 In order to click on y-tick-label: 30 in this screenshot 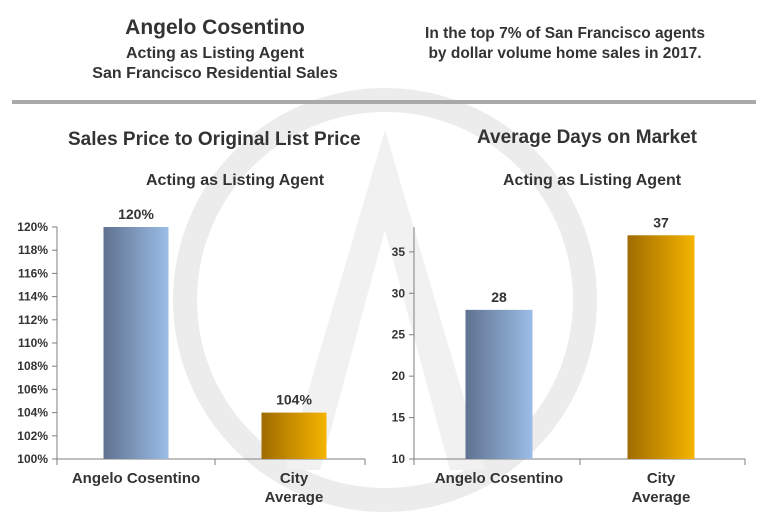, I will do `click(399, 293)`.